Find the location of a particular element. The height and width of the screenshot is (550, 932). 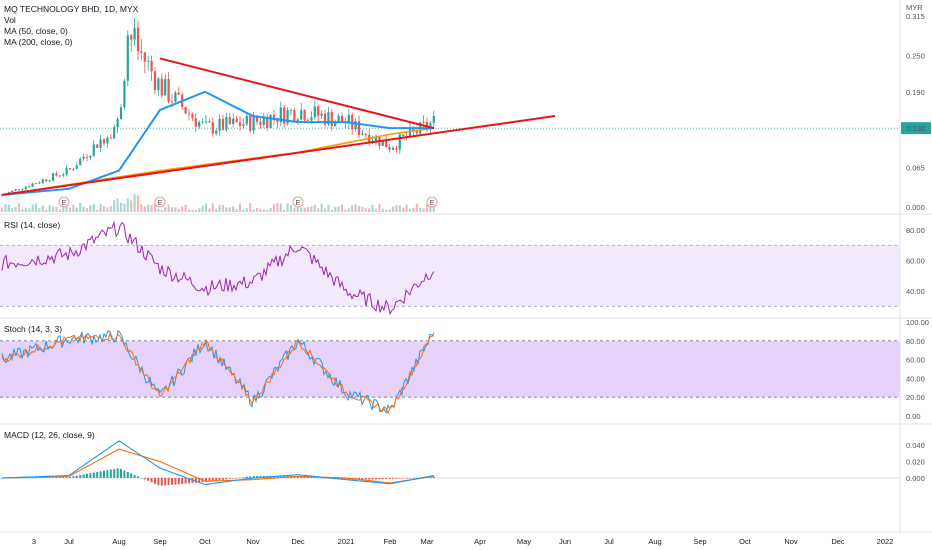

macd-tick-label: 0.040 is located at coordinates (915, 445).